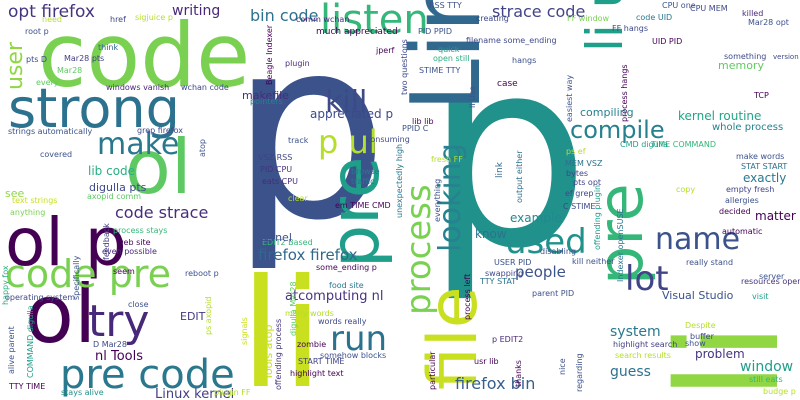 Image resolution: width=800 pixels, height=400 pixels. I want to click on cloud-word: ef grep, so click(579, 193).